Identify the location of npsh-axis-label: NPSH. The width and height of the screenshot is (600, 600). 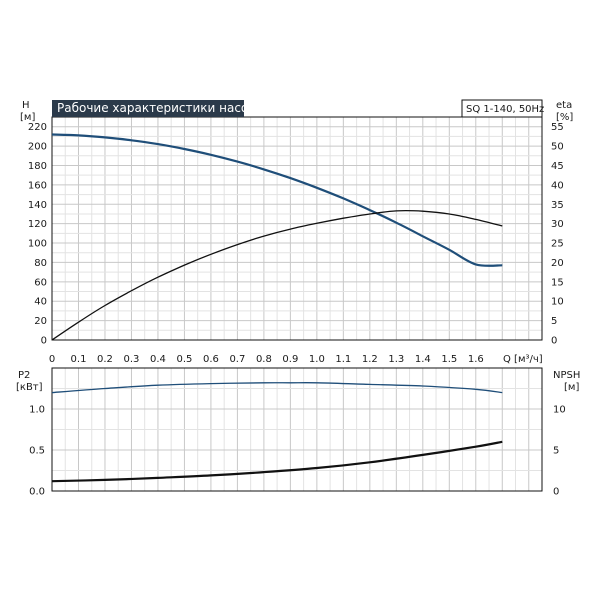
(566, 375).